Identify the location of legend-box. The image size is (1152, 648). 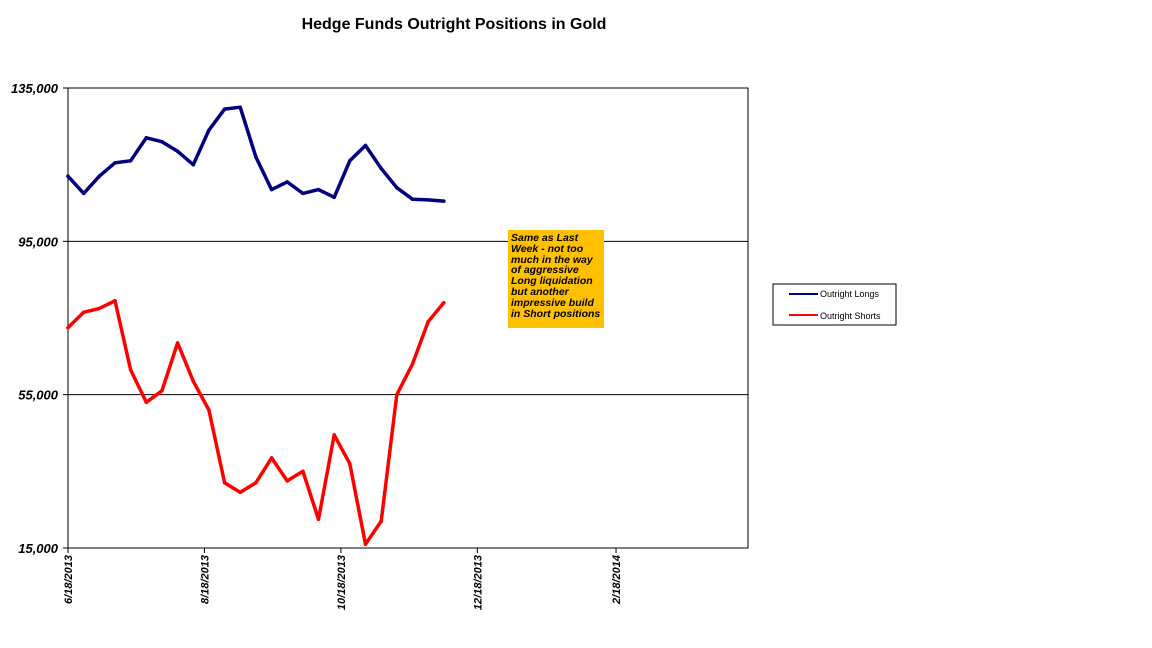
(834, 304).